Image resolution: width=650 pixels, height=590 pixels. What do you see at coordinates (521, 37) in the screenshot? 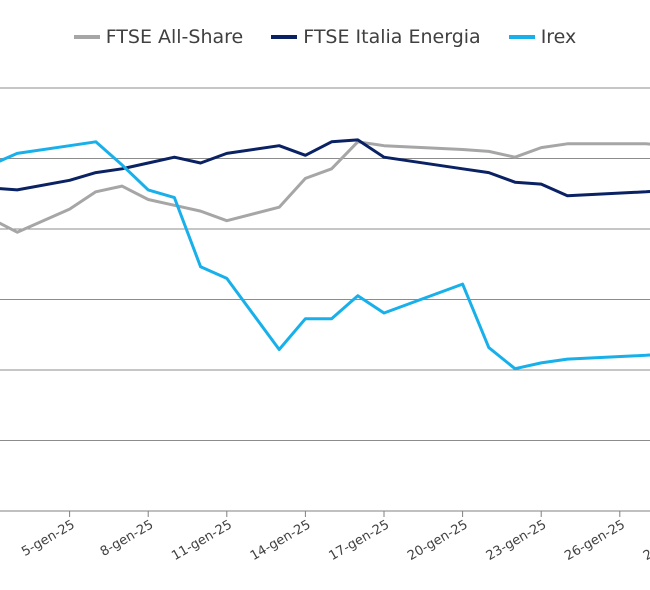
I see `legend-swatch-irex` at bounding box center [521, 37].